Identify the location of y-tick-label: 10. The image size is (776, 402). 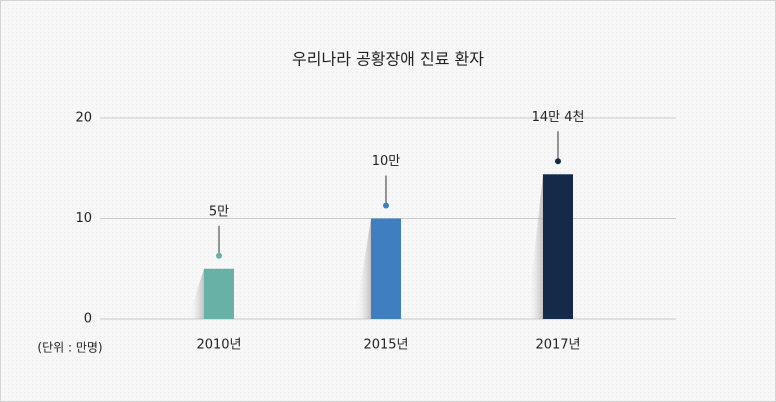
(83, 218).